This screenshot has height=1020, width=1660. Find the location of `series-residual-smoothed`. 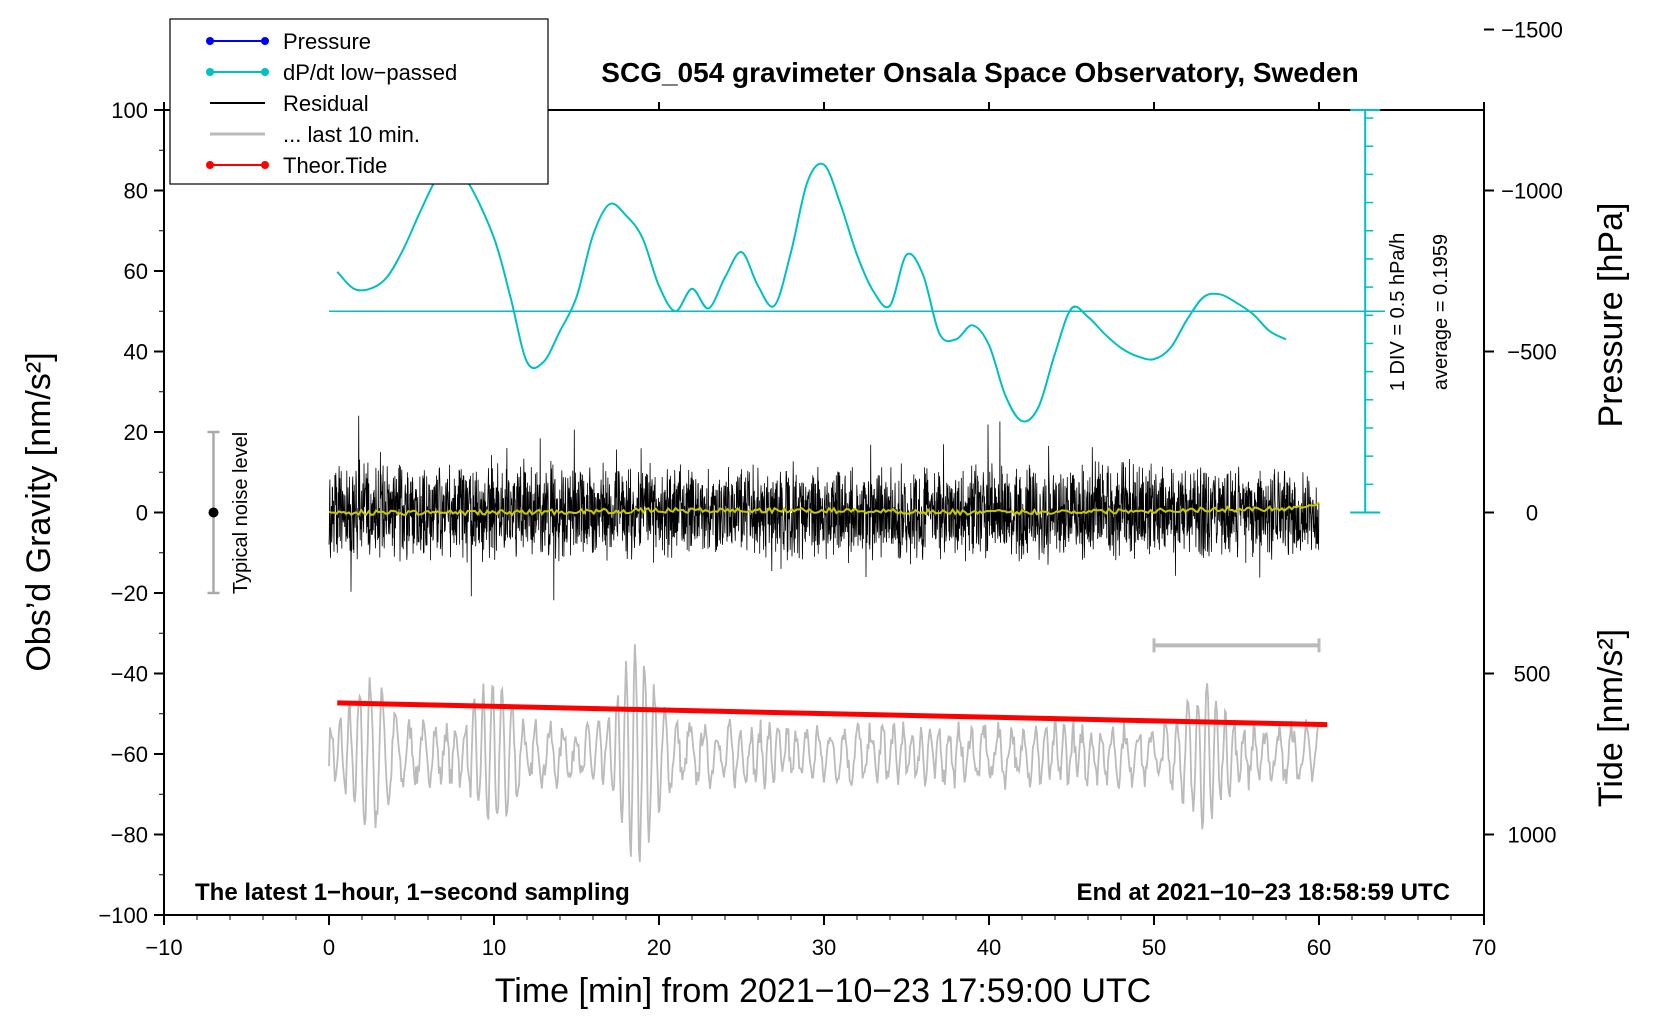

series-residual-smoothed is located at coordinates (824, 509).